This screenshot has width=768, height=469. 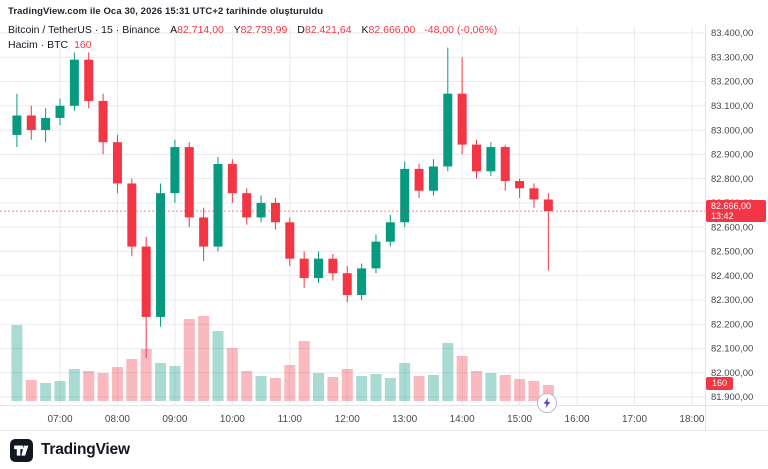 I want to click on volume-axis-label: 160, so click(x=720, y=383).